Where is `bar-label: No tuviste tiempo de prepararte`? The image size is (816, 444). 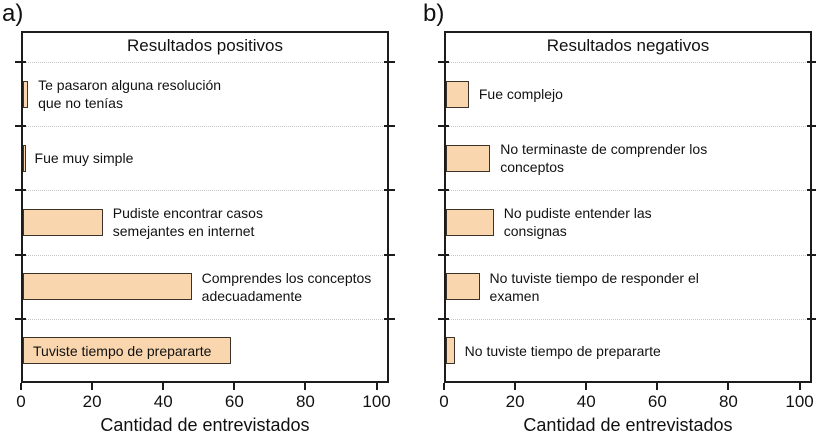
bar-label: No tuviste tiempo de prepararte is located at coordinates (562, 350).